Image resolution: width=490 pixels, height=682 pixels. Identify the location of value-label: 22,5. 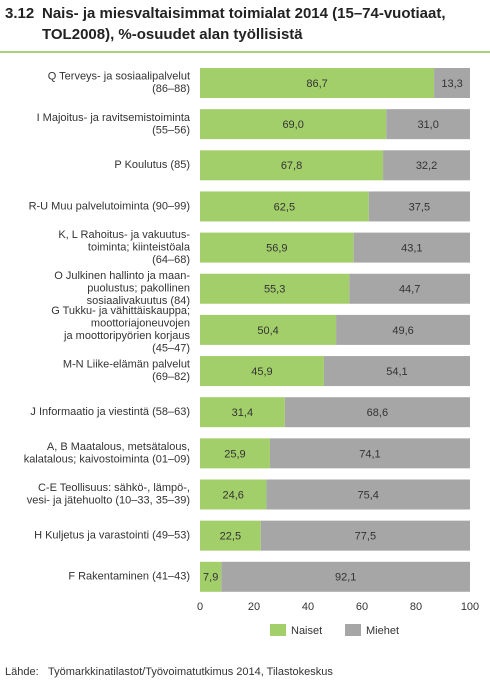
(230, 537).